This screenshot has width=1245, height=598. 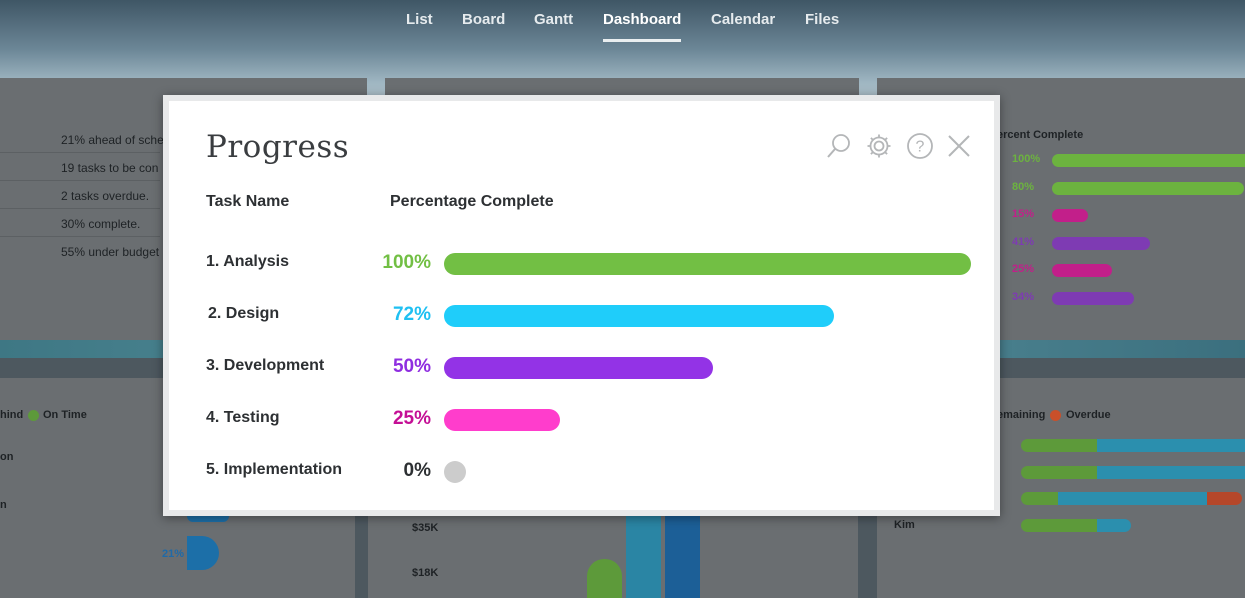 What do you see at coordinates (248, 201) in the screenshot?
I see `task-name-header: Task Name` at bounding box center [248, 201].